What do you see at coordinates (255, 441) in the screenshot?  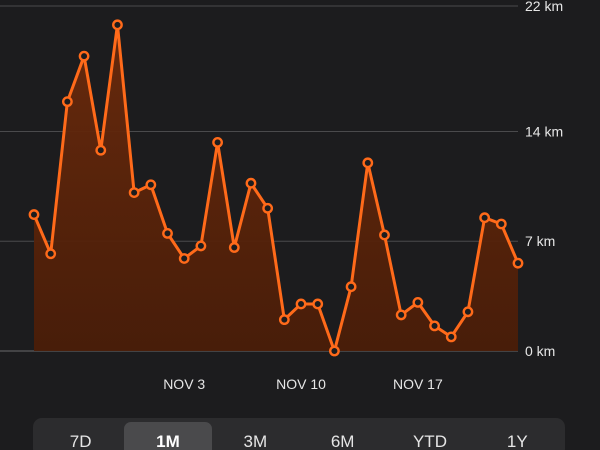 I see `range-tab-3m: 3M` at bounding box center [255, 441].